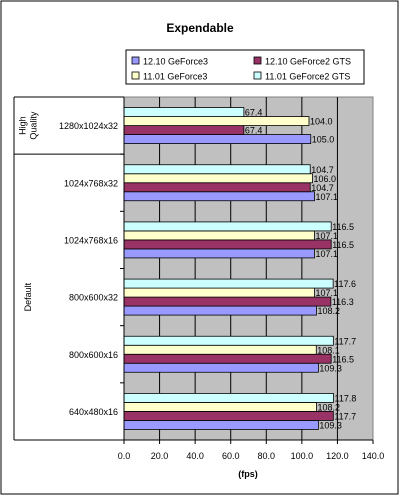 This screenshot has height=501, width=400. Describe the element at coordinates (195, 456) in the screenshot. I see `x-tick-label: 40.0` at that location.